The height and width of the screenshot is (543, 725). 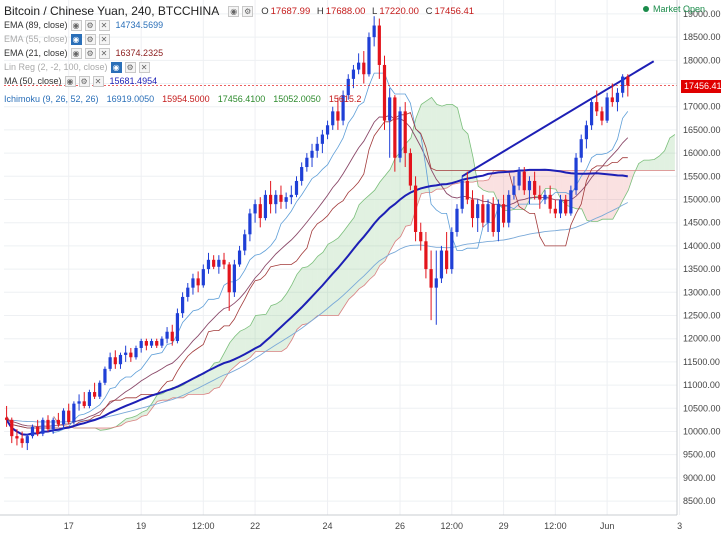 What do you see at coordinates (702, 339) in the screenshot?
I see `y-tick-label: 12000.00` at bounding box center [702, 339].